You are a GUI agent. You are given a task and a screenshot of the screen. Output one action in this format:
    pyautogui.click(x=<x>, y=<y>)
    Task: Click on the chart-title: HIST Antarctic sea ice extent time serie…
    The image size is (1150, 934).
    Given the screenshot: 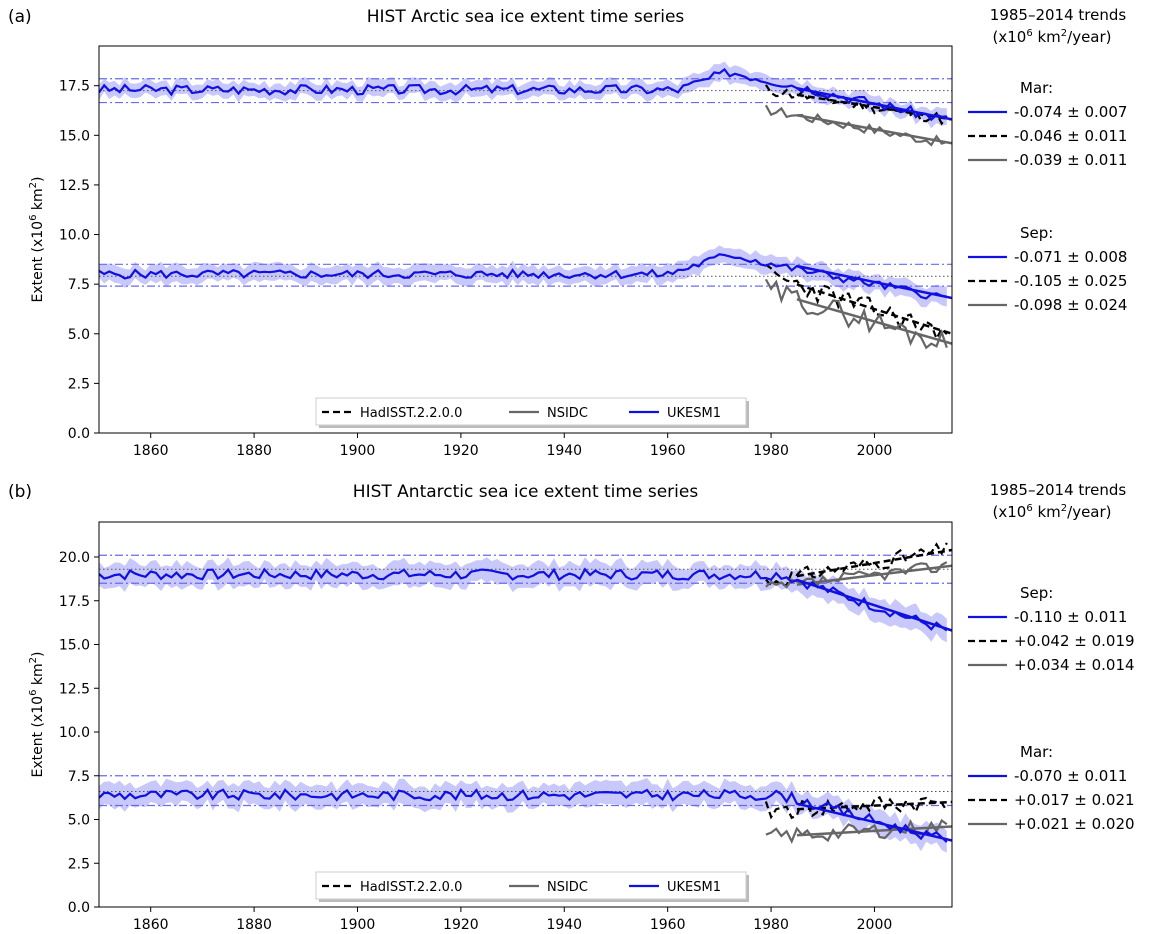 What is the action you would take?
    pyautogui.click(x=526, y=492)
    